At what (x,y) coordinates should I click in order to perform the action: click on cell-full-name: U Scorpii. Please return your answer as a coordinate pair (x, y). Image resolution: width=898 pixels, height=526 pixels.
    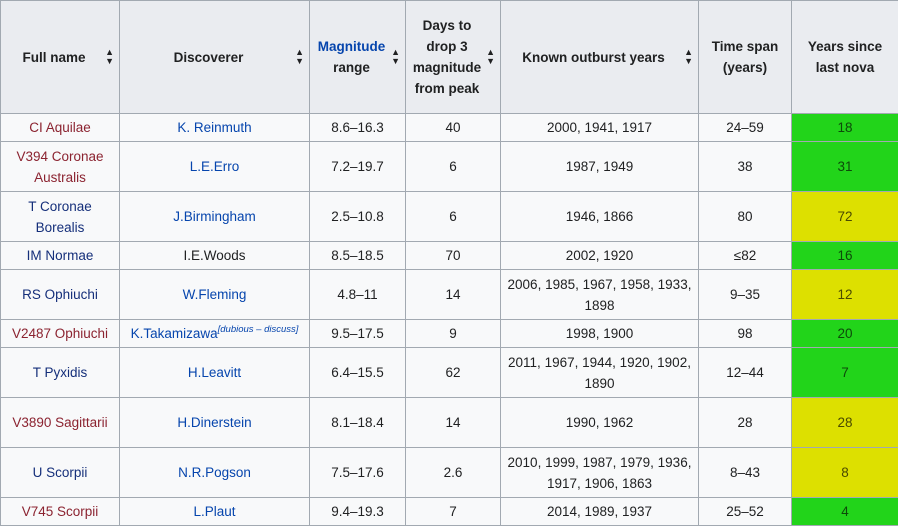
    Looking at the image, I should click on (60, 473).